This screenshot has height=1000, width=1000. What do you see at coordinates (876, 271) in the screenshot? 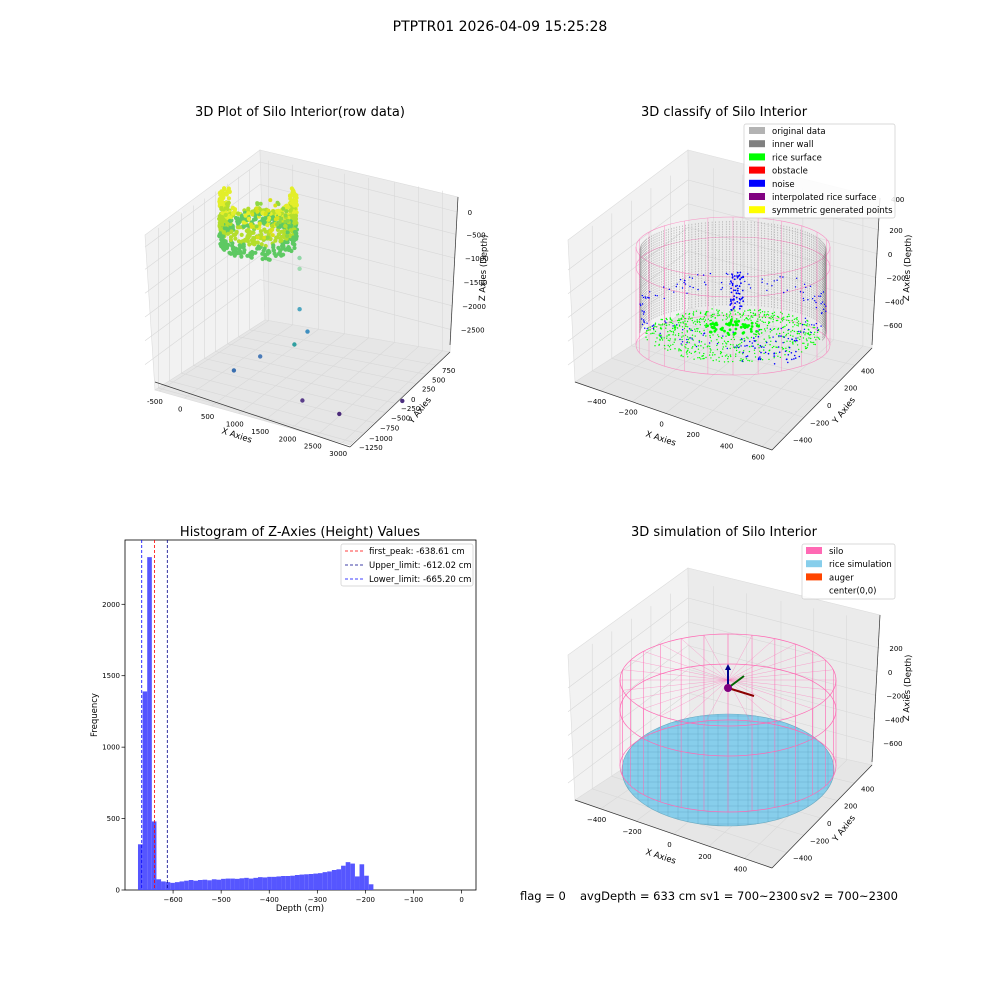
I see `classify-z-axis-line` at bounding box center [876, 271].